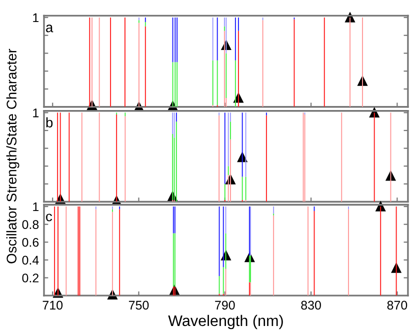 This screenshot has height=334, width=415. What do you see at coordinates (30, 224) in the screenshot?
I see `y-tick-label: 0.8` at bounding box center [30, 224].